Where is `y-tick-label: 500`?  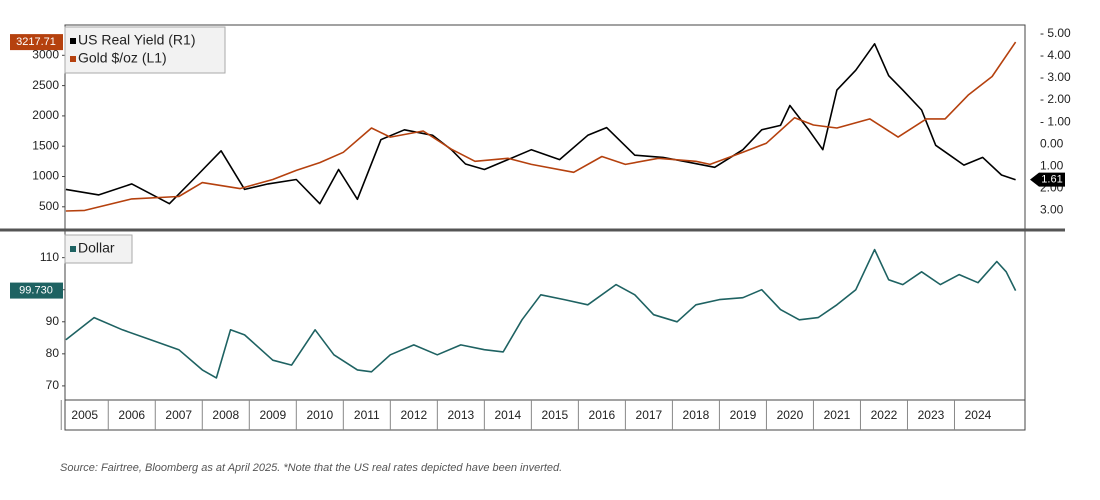 y-tick-label: 500 is located at coordinates (49, 206).